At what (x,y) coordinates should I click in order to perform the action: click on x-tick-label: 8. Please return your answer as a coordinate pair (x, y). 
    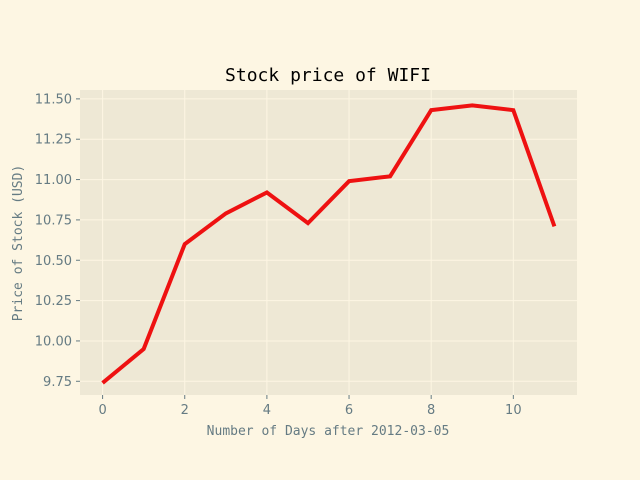
    Looking at the image, I should click on (431, 410).